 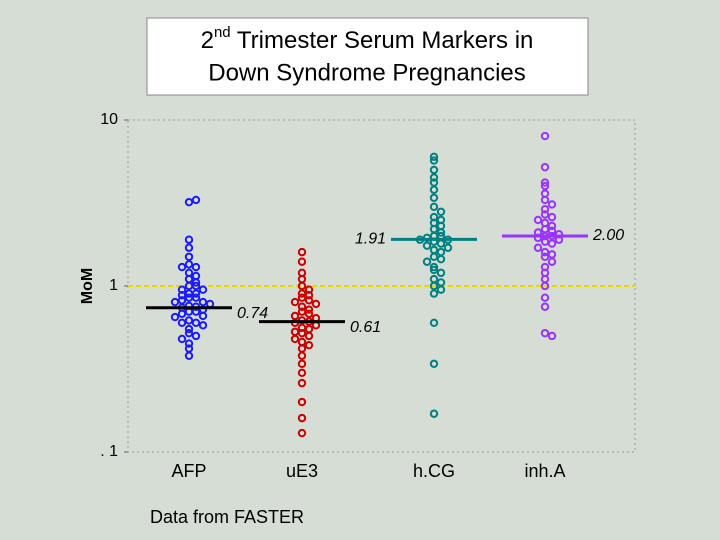 What do you see at coordinates (302, 471) in the screenshot?
I see `x-tick-label: uE3` at bounding box center [302, 471].